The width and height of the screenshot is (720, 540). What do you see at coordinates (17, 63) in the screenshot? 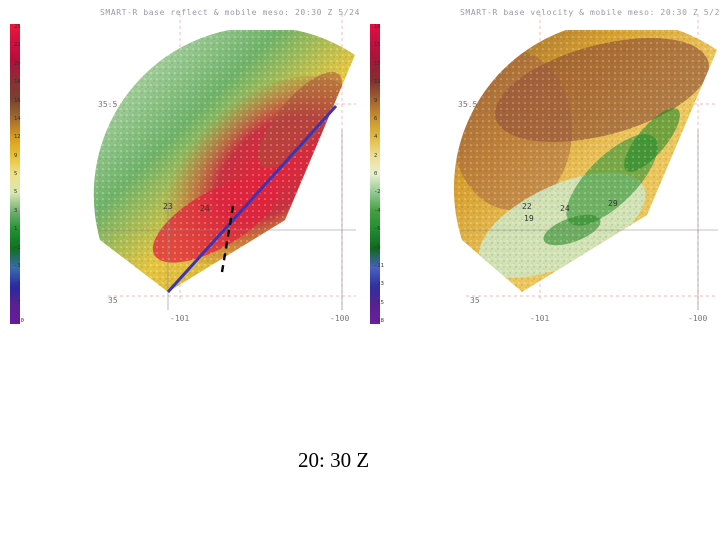
I see `reflectivity-colorbar-tick: 20` at bounding box center [17, 63].